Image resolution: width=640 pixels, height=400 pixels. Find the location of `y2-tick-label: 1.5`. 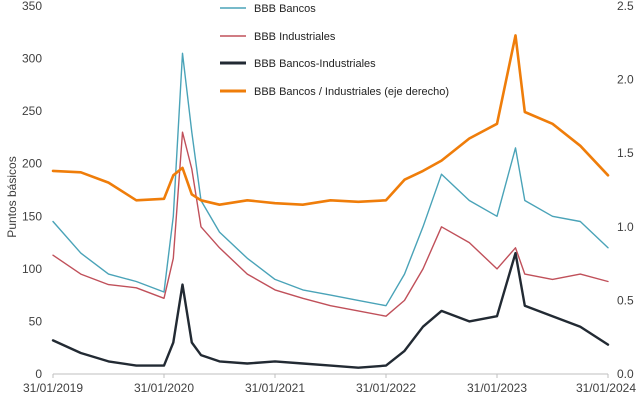

y2-tick-label: 1.5 is located at coordinates (625, 153).